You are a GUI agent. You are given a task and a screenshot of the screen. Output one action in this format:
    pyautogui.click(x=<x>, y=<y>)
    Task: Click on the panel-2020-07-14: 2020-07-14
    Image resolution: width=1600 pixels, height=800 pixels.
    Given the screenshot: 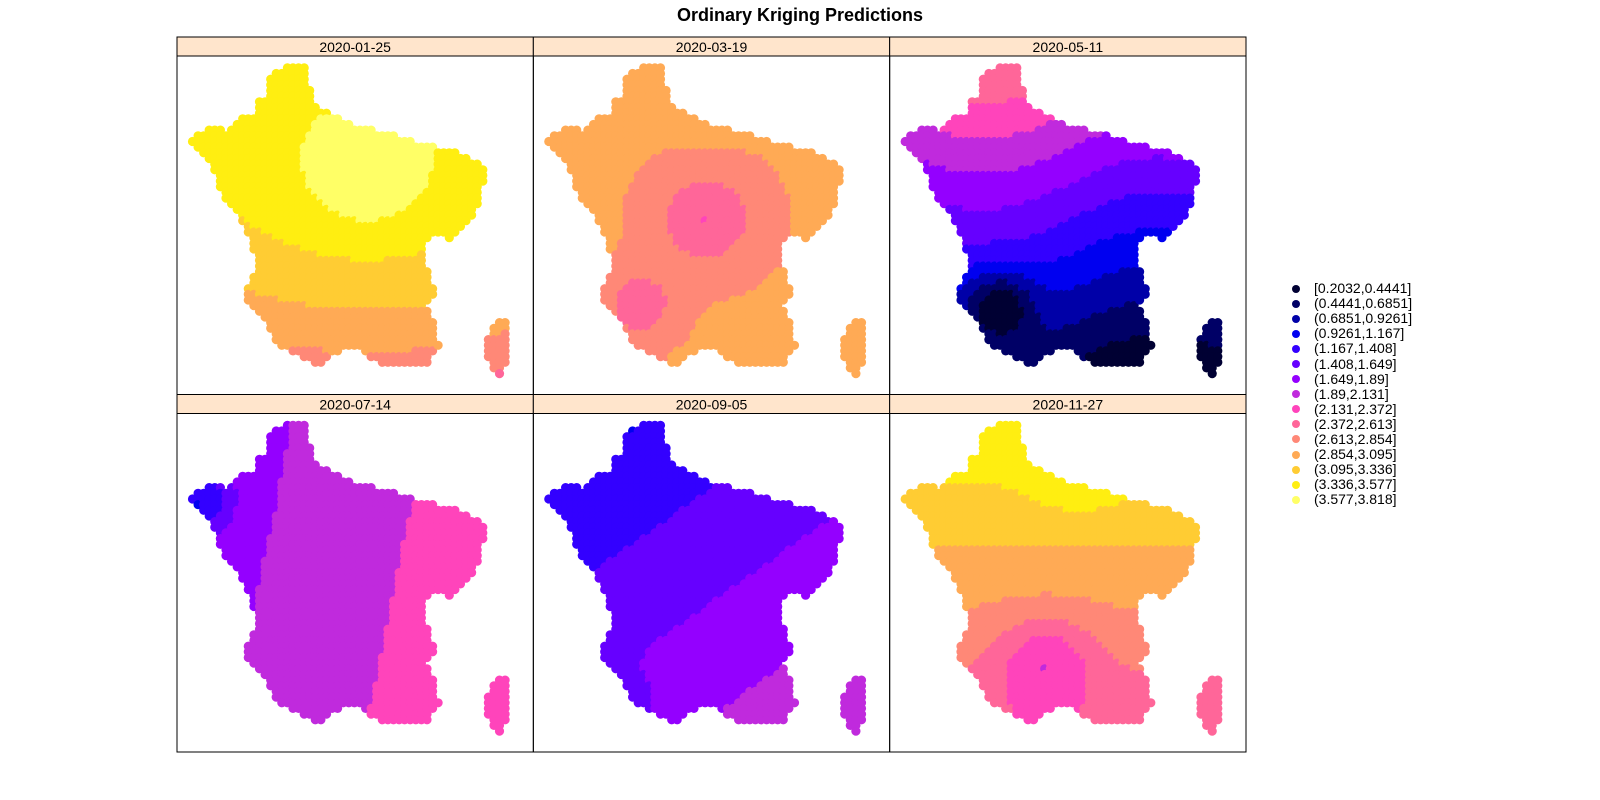 What is the action you would take?
    pyautogui.click(x=355, y=573)
    